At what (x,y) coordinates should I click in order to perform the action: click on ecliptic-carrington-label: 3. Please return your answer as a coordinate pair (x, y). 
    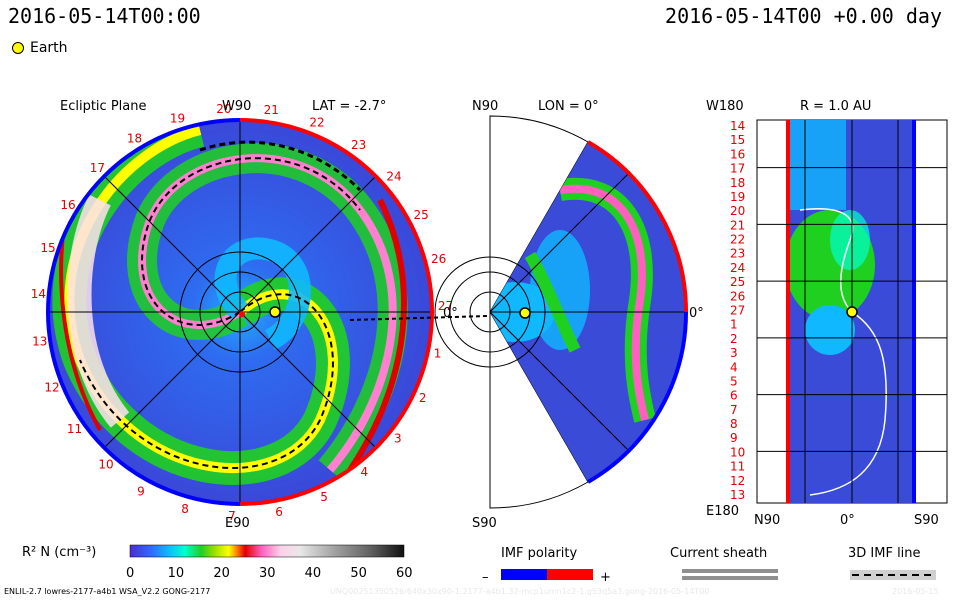
    Looking at the image, I should click on (398, 439).